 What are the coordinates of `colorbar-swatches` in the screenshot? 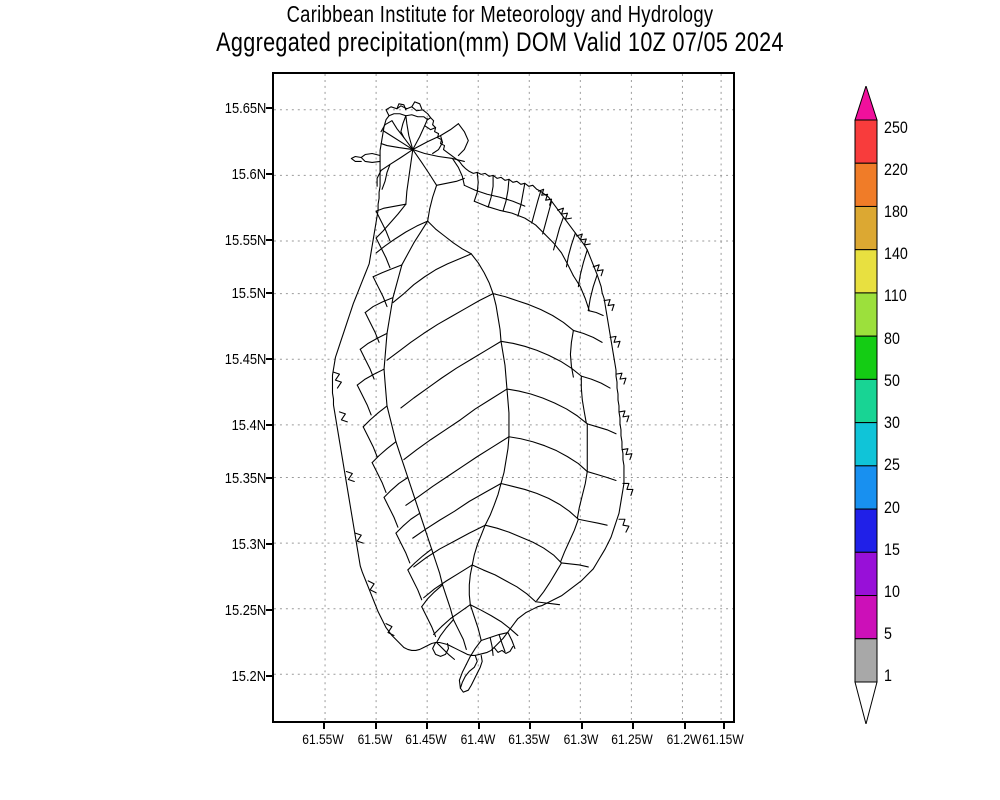 It's located at (866, 405).